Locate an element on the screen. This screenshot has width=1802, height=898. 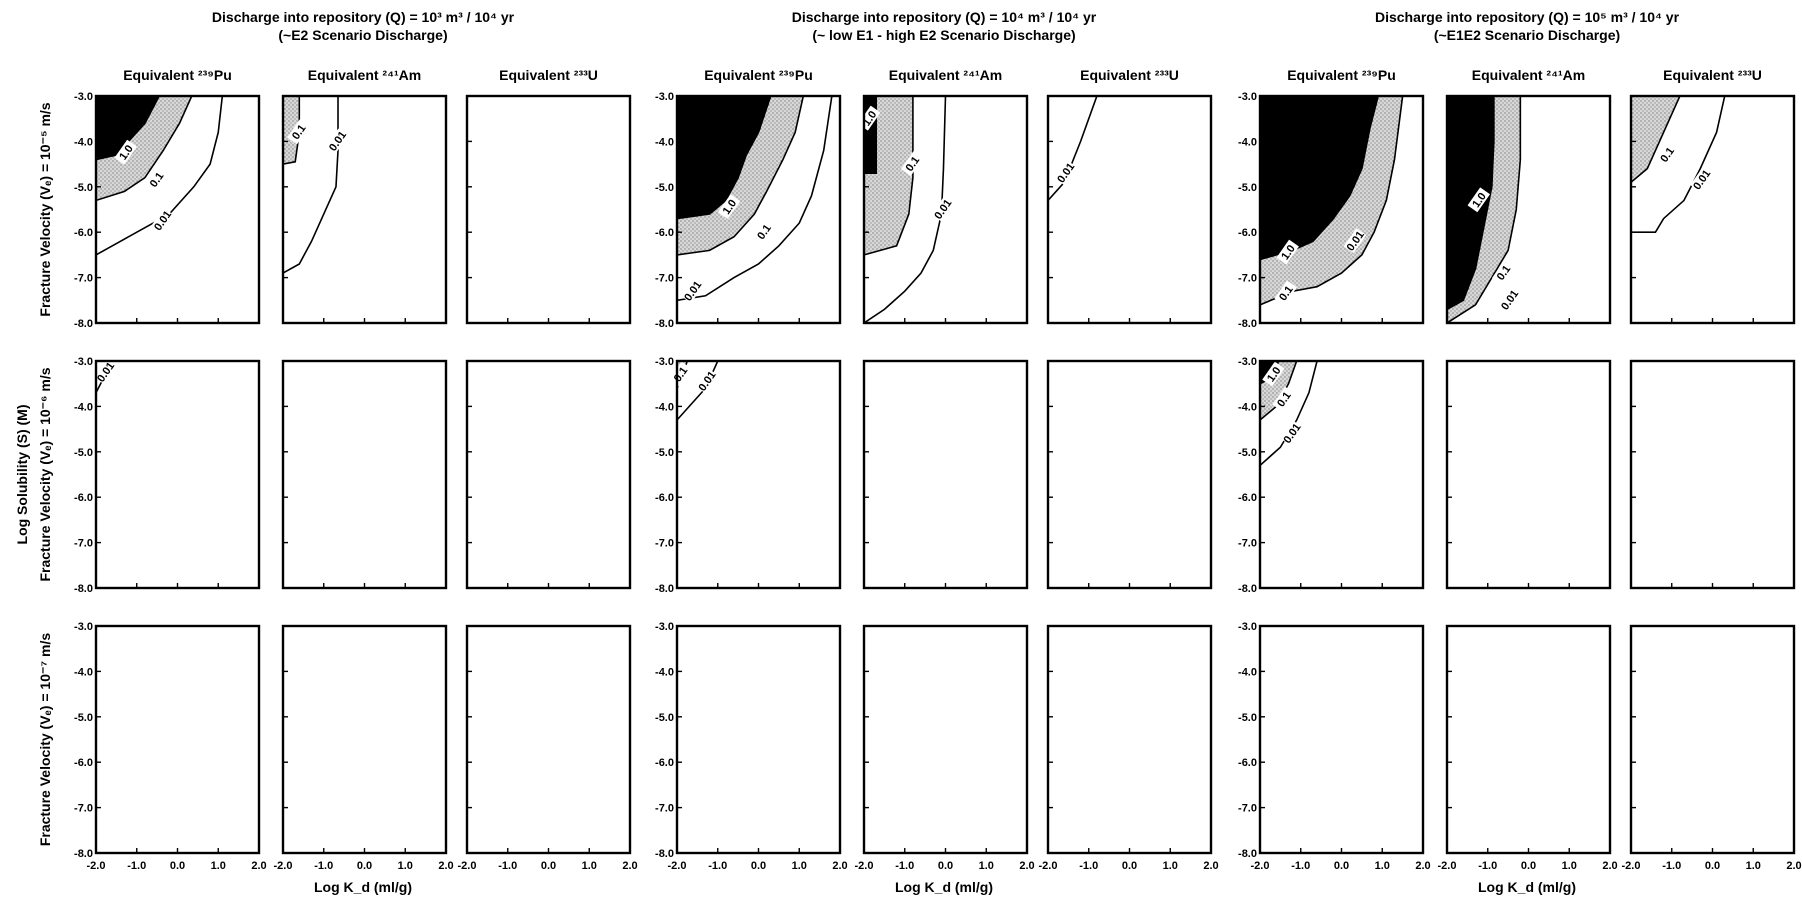
panel: 0.01 is located at coordinates (1129, 209).